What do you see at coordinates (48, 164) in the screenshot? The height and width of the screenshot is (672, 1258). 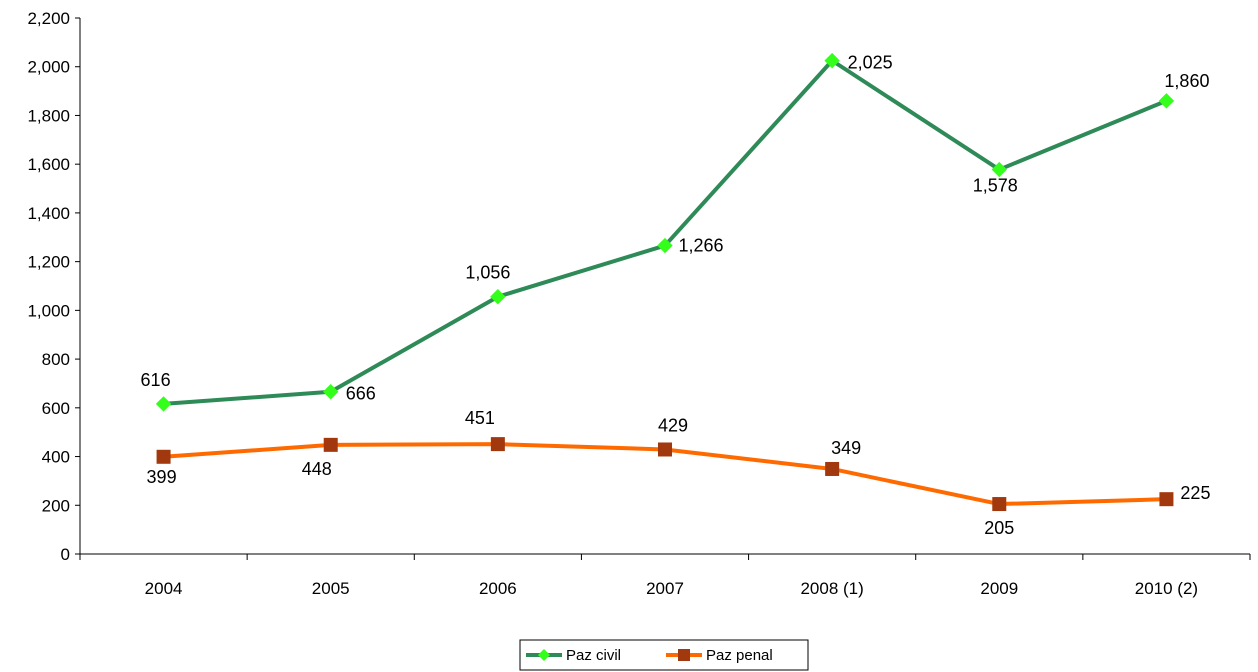 I see `y-tick-label: 1,600` at bounding box center [48, 164].